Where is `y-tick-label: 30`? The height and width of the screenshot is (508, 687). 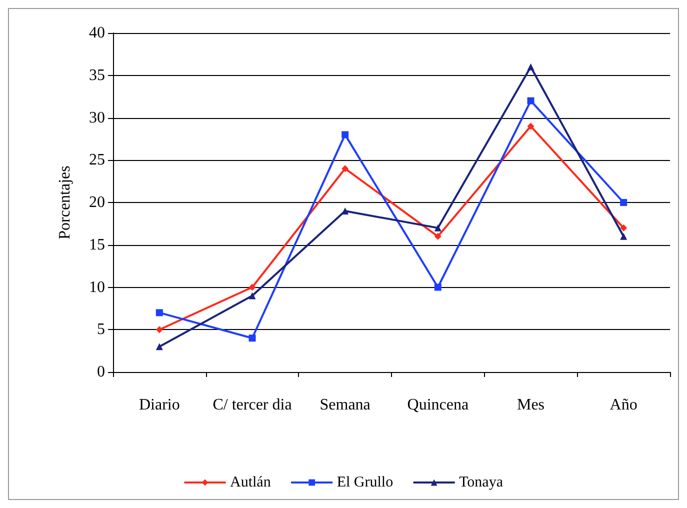
y-tick-label: 30 is located at coordinates (97, 117).